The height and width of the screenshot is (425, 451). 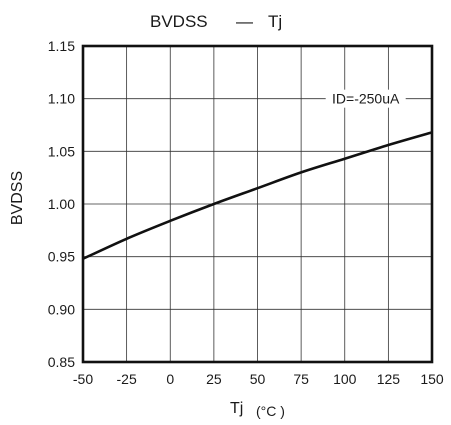 What do you see at coordinates (61, 99) in the screenshot?
I see `y-tick-label: 1.10` at bounding box center [61, 99].